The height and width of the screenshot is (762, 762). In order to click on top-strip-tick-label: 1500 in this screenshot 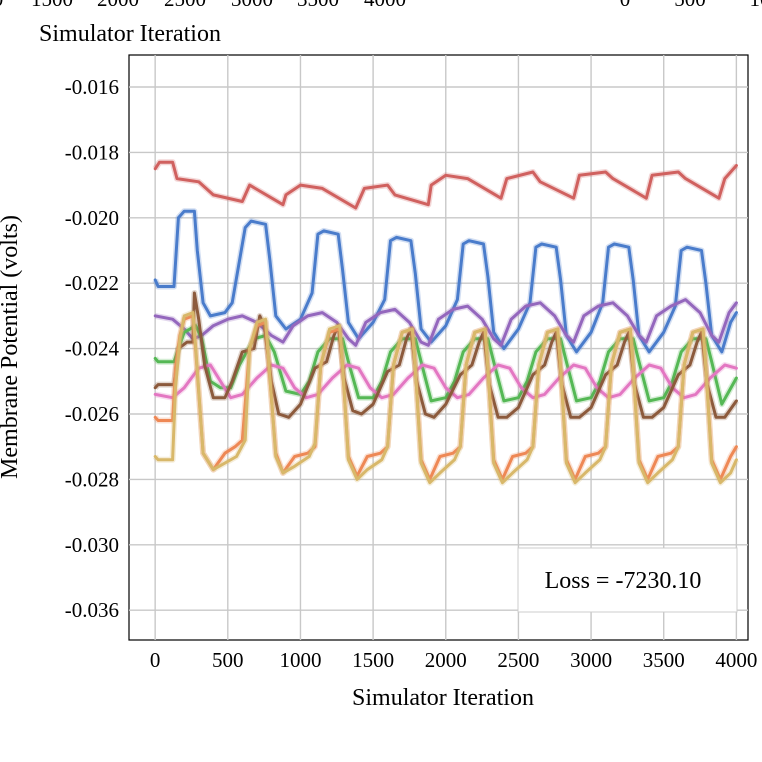, I will do `click(52, 5)`.